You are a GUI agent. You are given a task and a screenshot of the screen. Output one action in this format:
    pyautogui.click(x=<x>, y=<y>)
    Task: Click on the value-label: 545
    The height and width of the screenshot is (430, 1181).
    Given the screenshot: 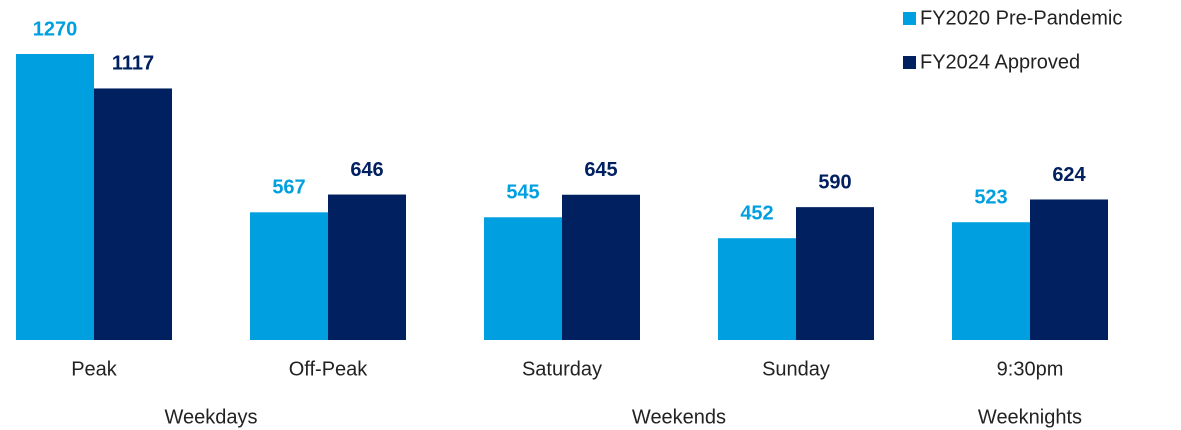 What is the action you would take?
    pyautogui.click(x=522, y=193)
    